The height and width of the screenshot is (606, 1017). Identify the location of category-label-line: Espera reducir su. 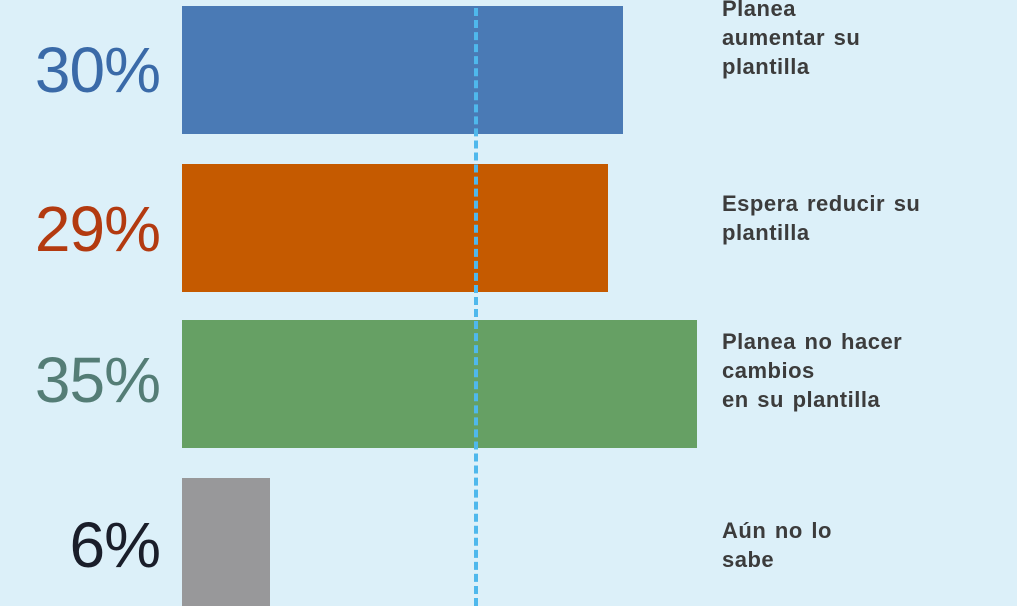
(821, 203).